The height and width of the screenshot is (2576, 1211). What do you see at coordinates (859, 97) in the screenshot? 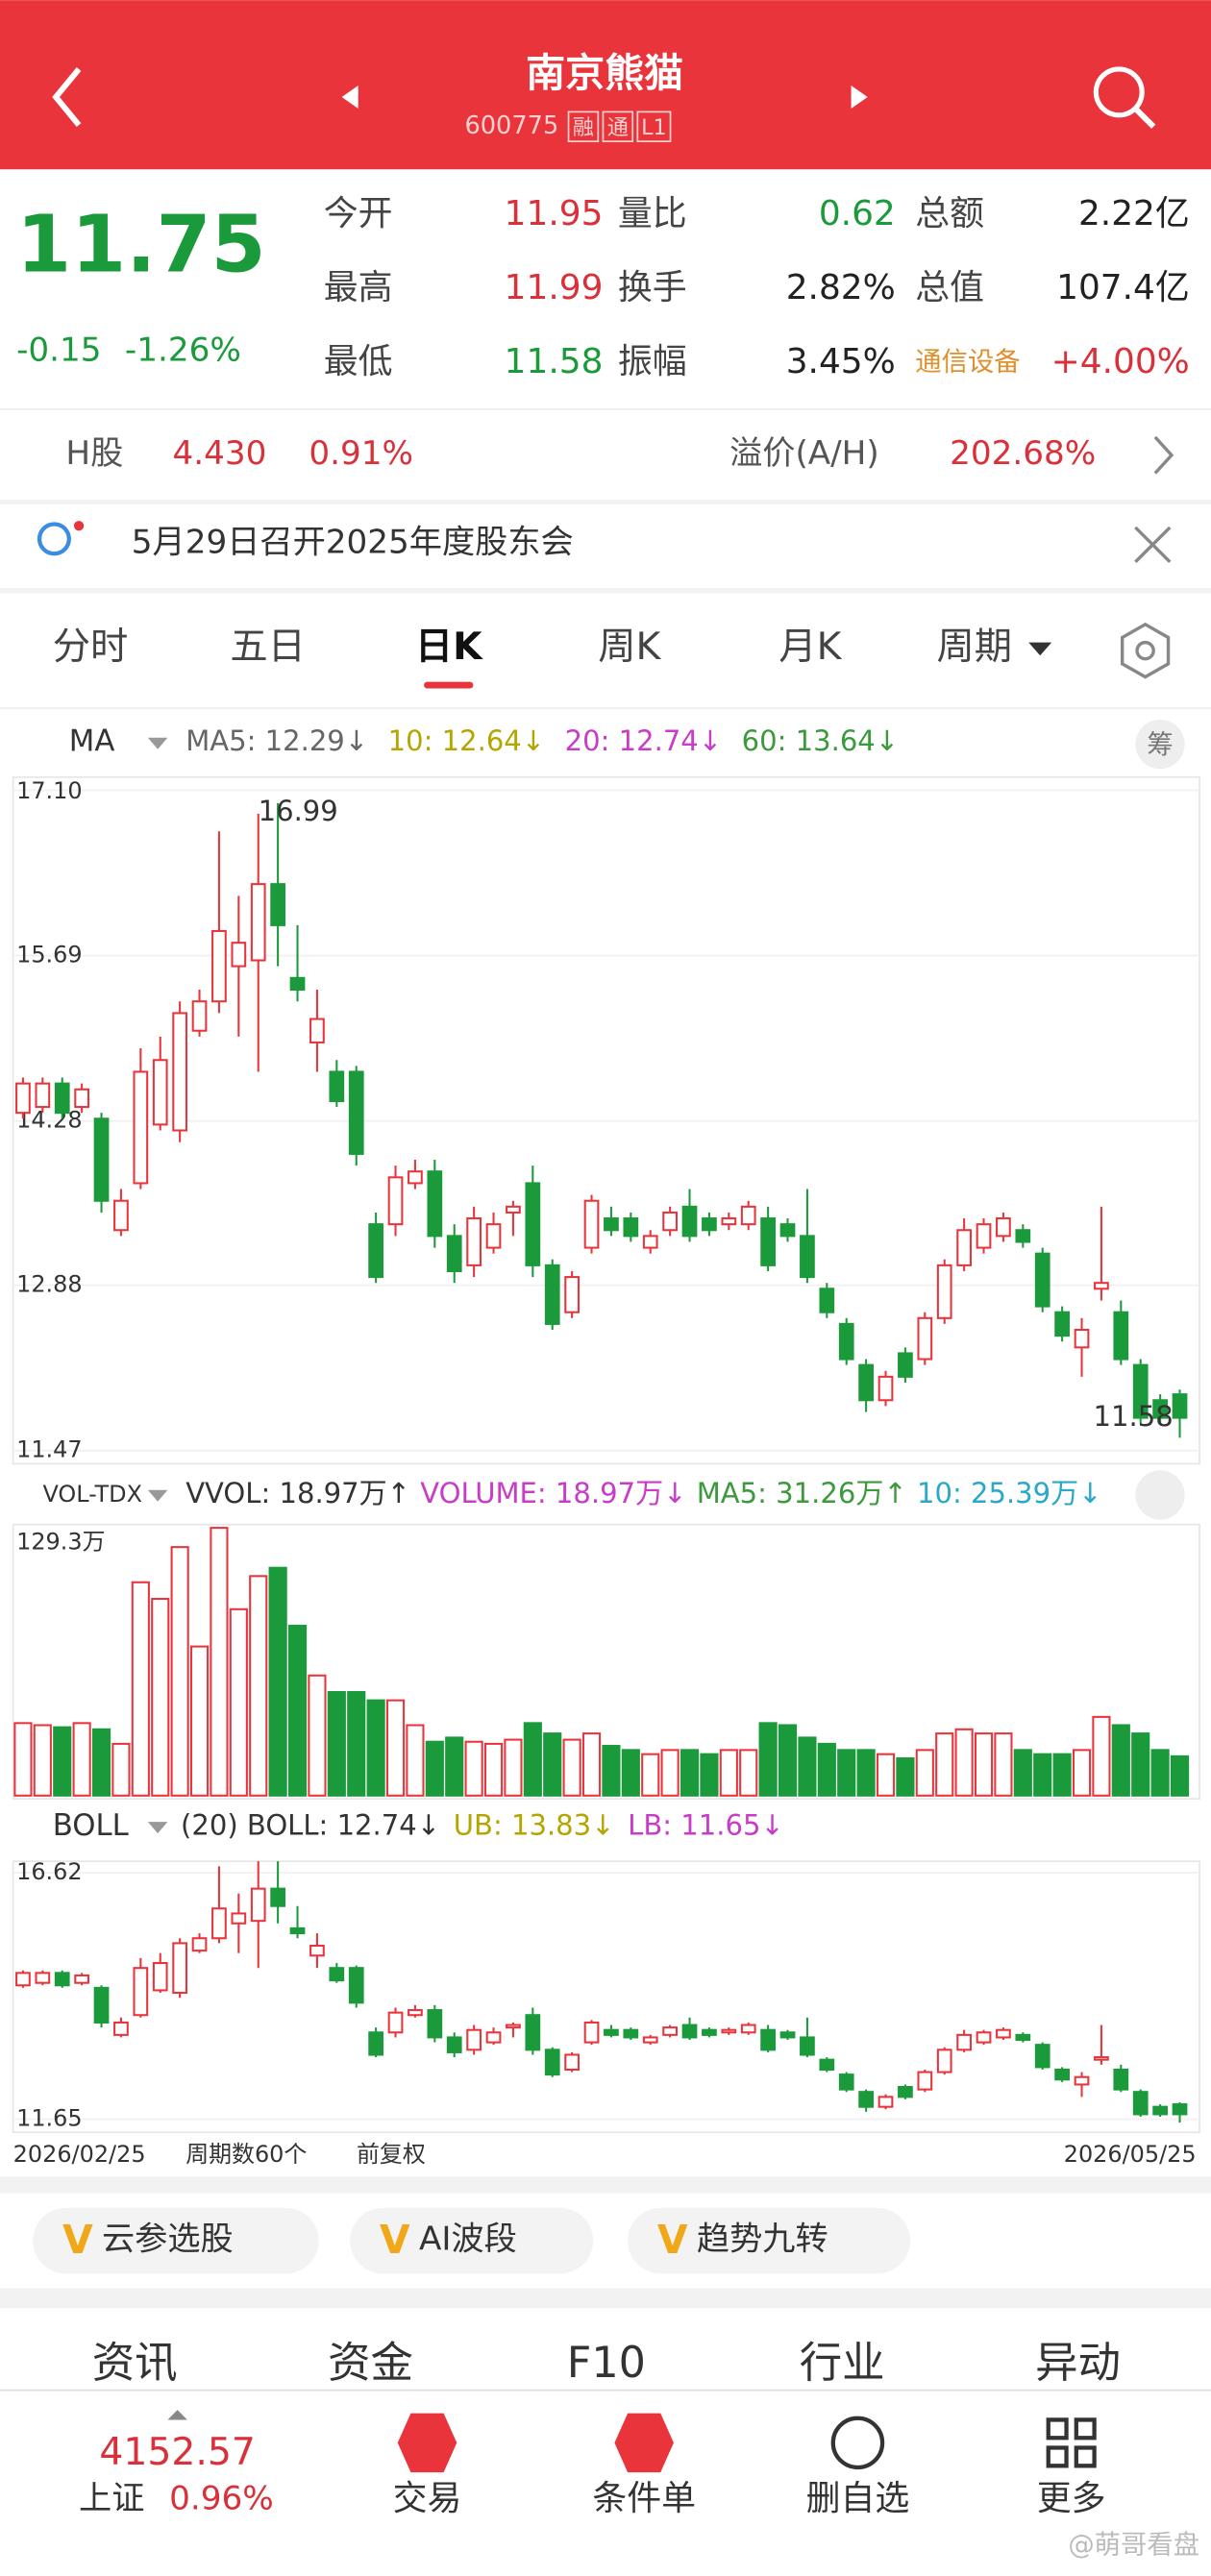
I see `next-stock` at bounding box center [859, 97].